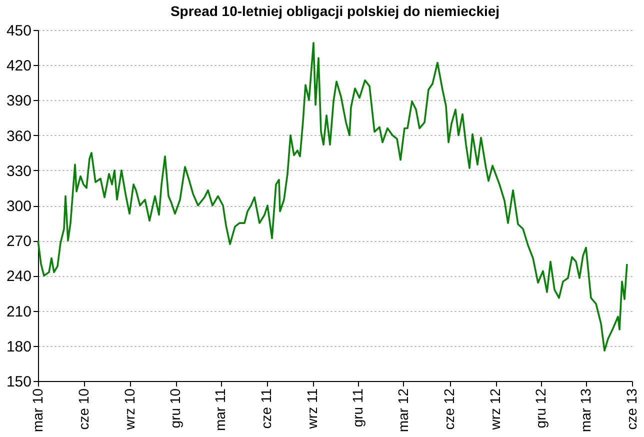  What do you see at coordinates (19, 311) in the screenshot?
I see `y-tick-label: 210` at bounding box center [19, 311].